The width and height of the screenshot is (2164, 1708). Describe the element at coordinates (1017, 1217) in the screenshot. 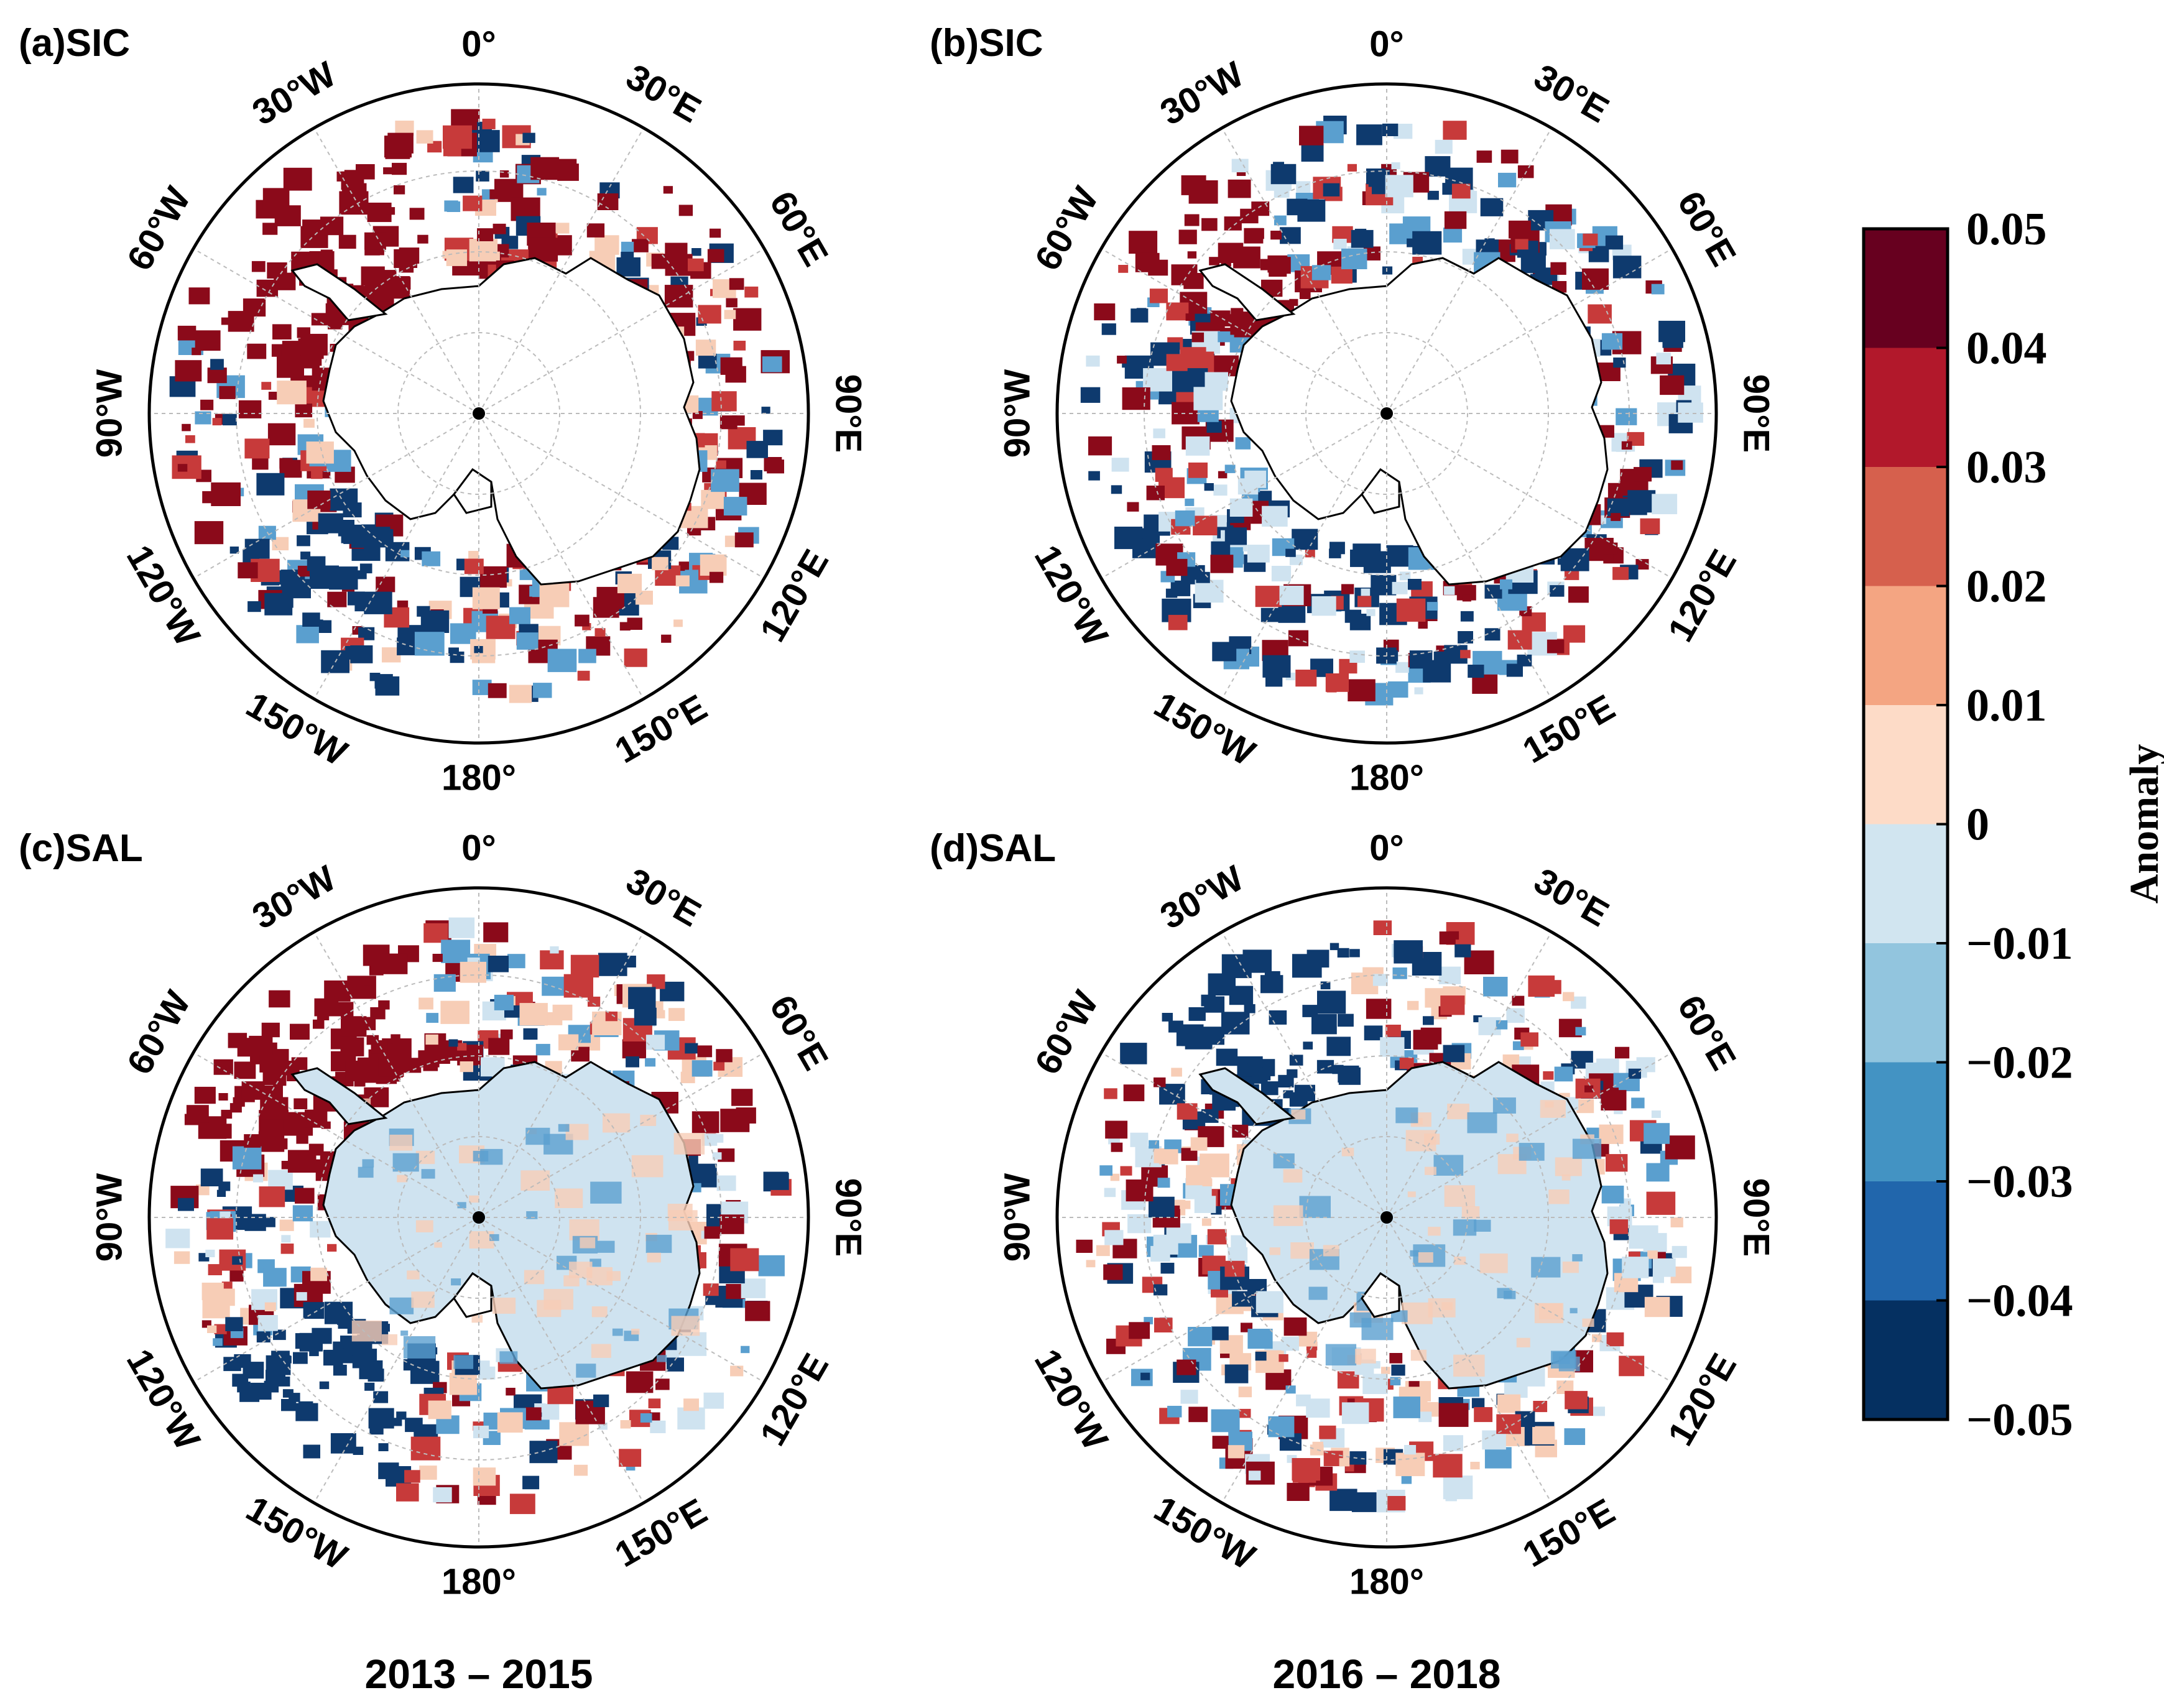

I see `longitude-label: 90°W` at that location.